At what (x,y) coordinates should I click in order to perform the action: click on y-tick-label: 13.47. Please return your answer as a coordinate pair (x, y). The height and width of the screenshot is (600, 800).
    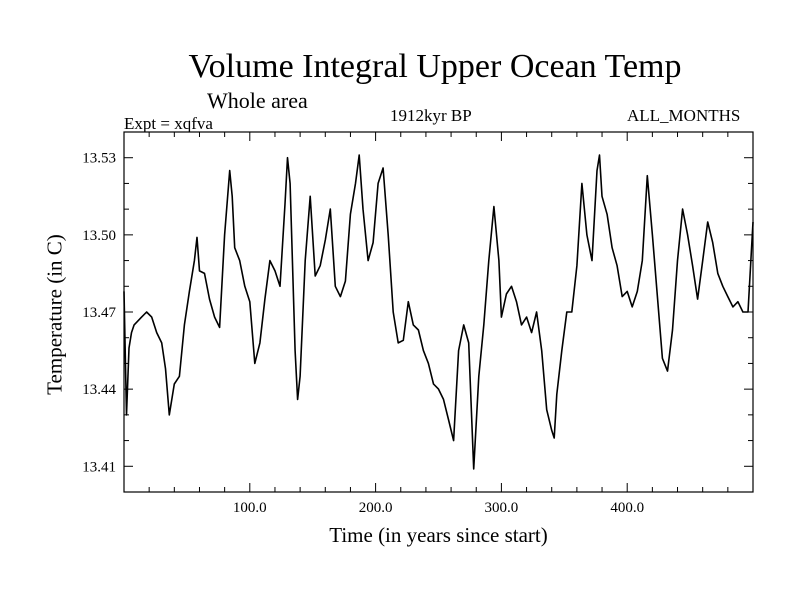
    Looking at the image, I should click on (99, 313).